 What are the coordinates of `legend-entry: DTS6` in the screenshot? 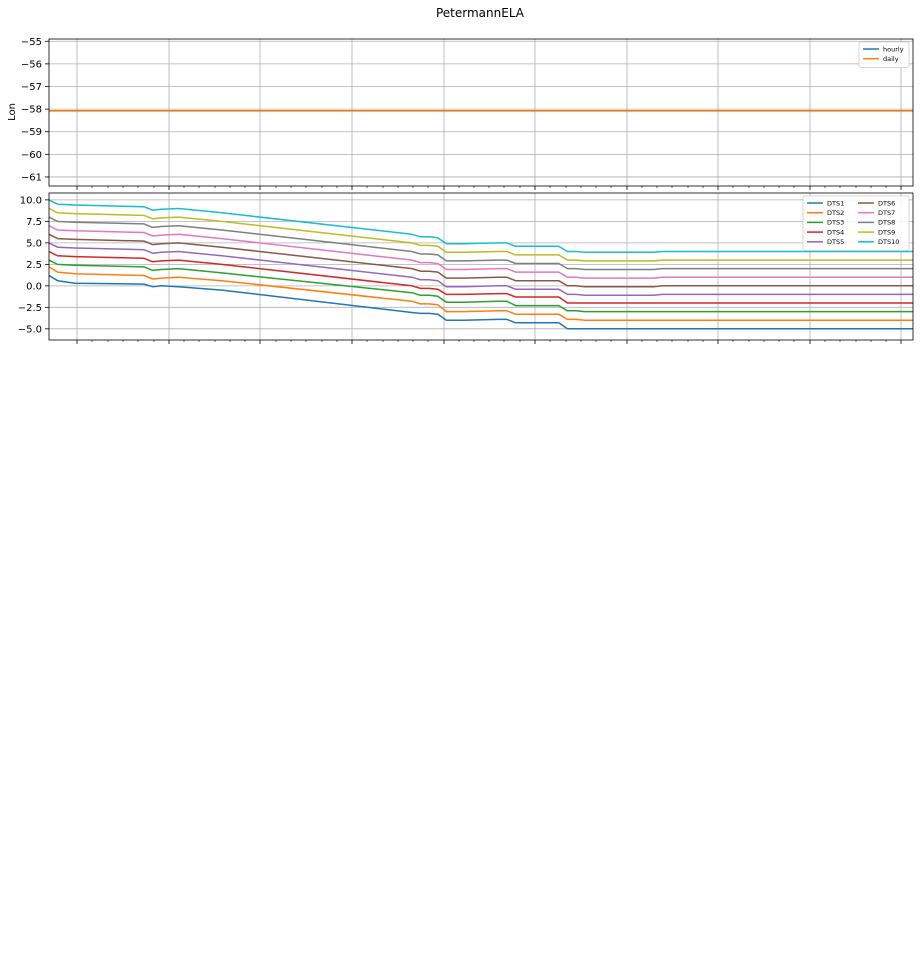 It's located at (886, 203).